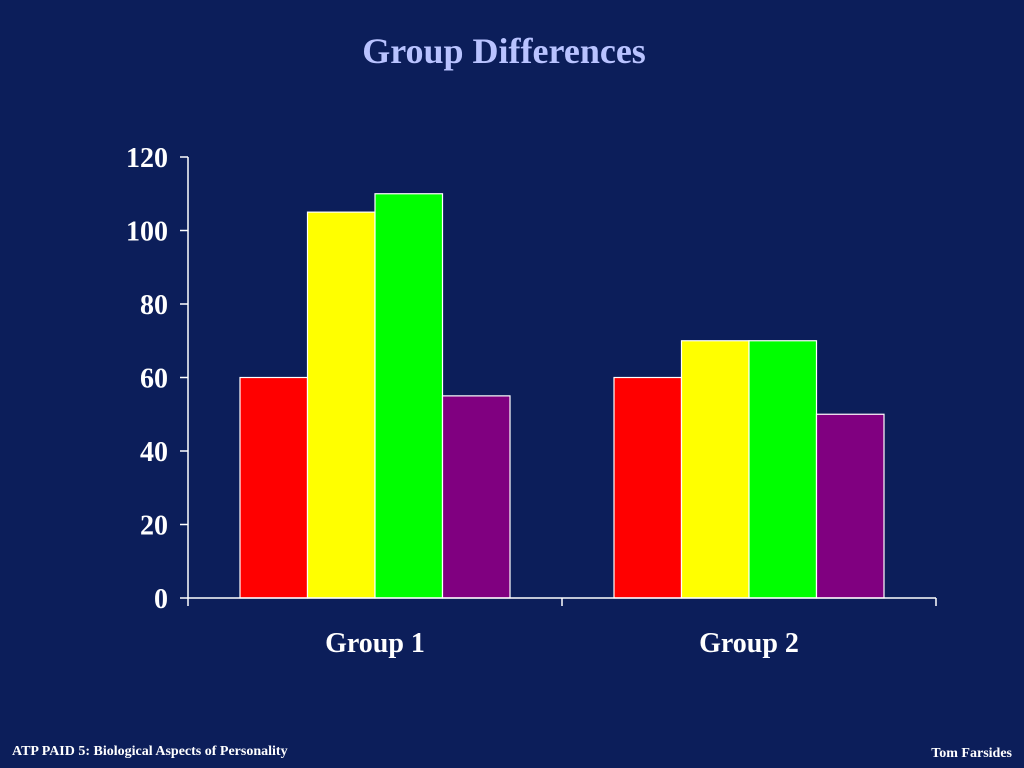 Image resolution: width=1024 pixels, height=768 pixels. What do you see at coordinates (154, 305) in the screenshot?
I see `y-tick-label: 80` at bounding box center [154, 305].